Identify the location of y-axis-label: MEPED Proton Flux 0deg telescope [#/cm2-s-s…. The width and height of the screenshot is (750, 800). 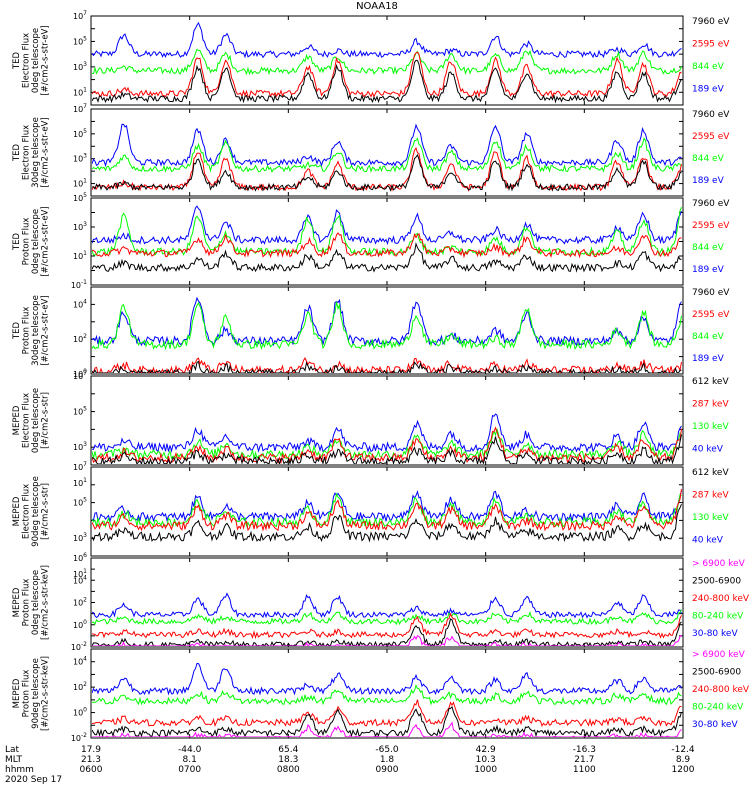
(31, 602).